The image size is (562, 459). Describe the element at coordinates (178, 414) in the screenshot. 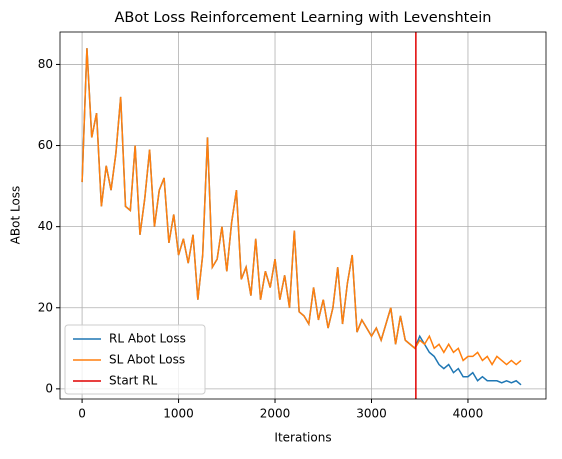

I see `x-tick-label: 1000` at that location.